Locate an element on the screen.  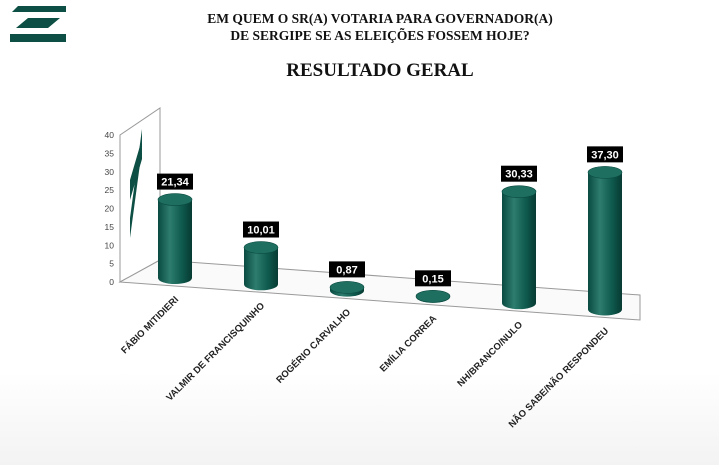
wall-stripe is located at coordinates (136, 183).